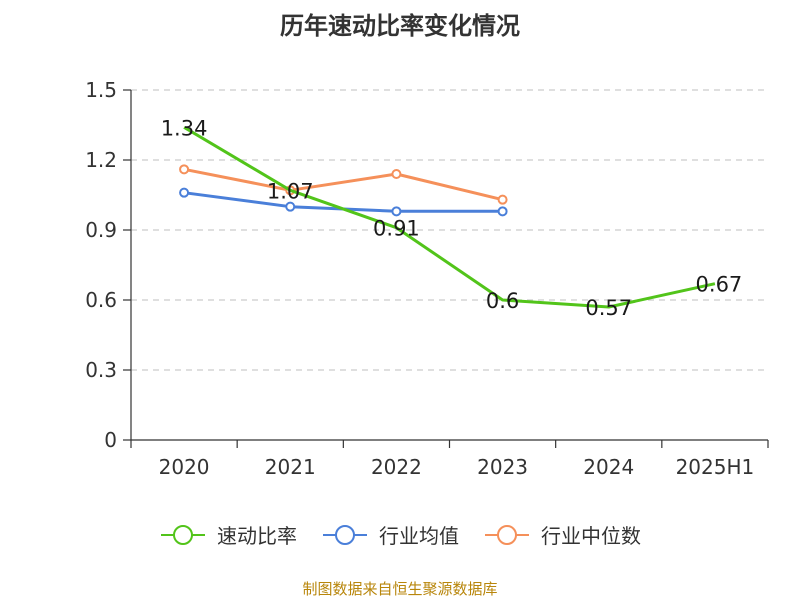 This screenshot has height=600, width=800. What do you see at coordinates (502, 467) in the screenshot?
I see `x-tick-label: 2023` at bounding box center [502, 467].